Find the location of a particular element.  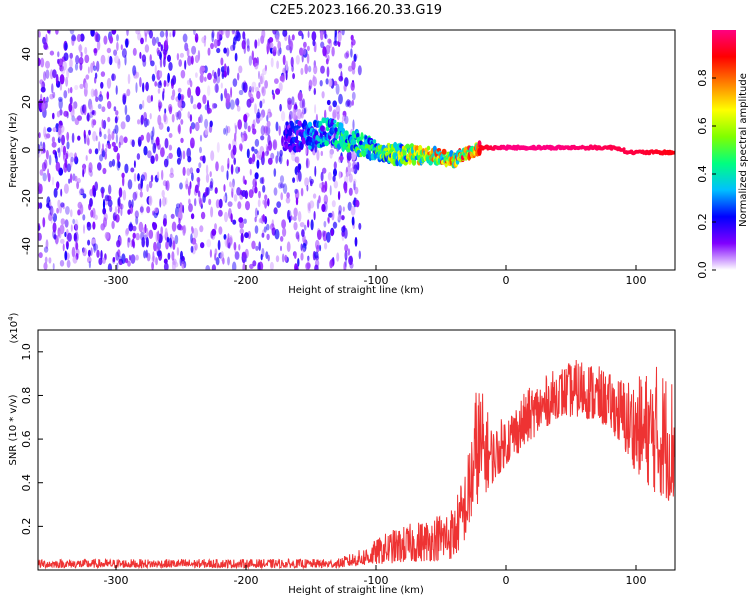

y-tick-label: 0.4 is located at coordinates (26, 483).